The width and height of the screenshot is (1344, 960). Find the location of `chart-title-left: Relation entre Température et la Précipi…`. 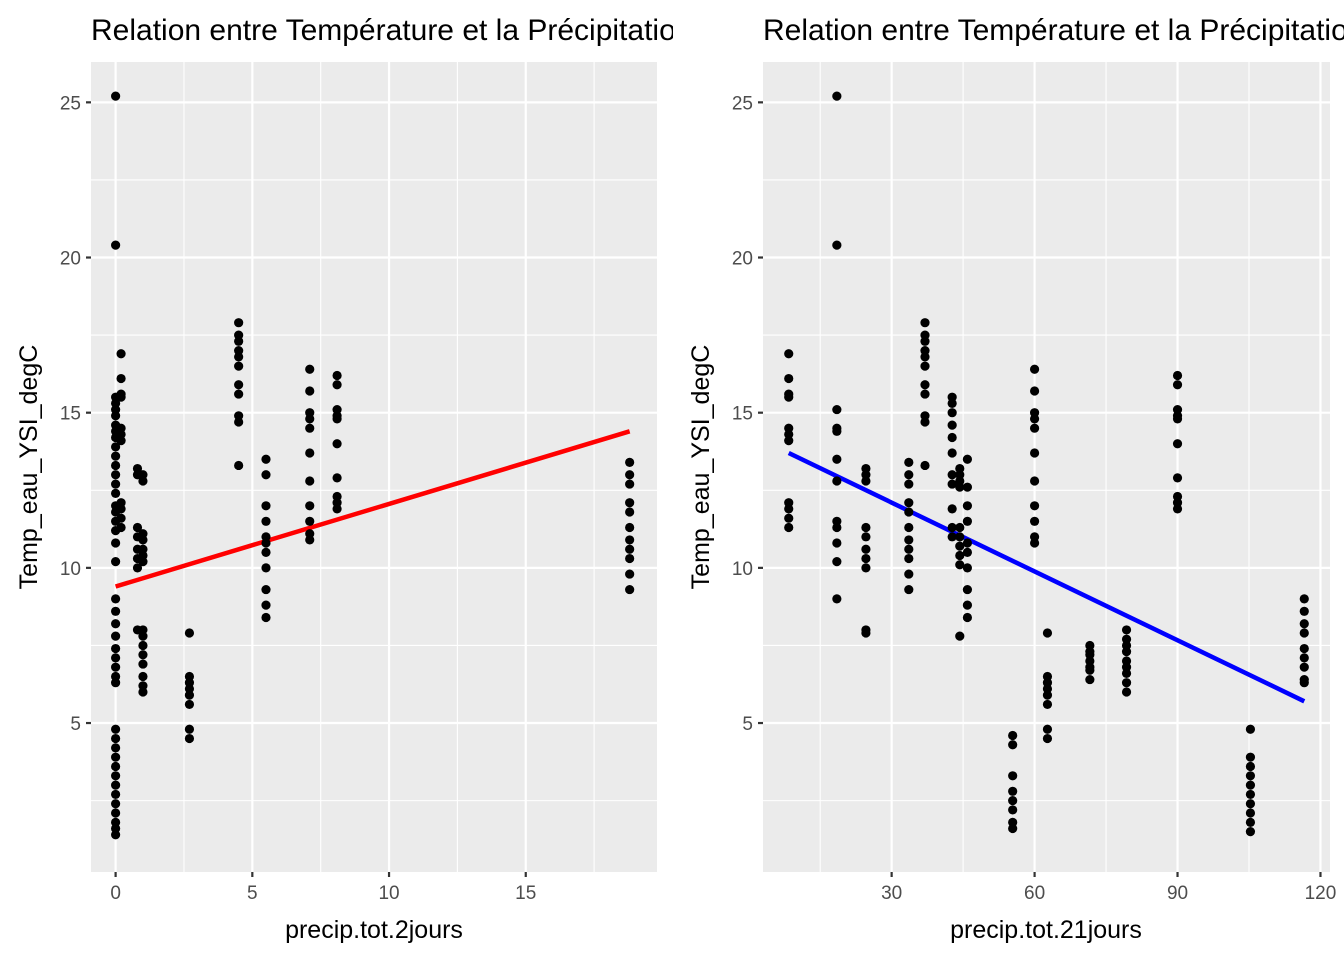

chart-title-left: Relation entre Température et la Précipi… is located at coordinates (391, 30).